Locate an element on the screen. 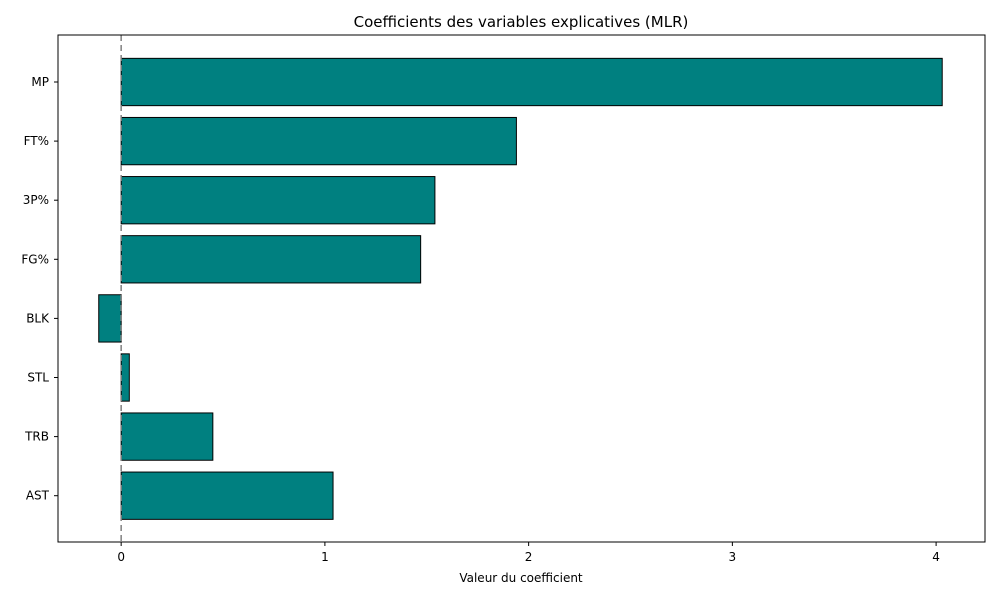 This screenshot has height=604, width=1000. bar-AST is located at coordinates (227, 495).